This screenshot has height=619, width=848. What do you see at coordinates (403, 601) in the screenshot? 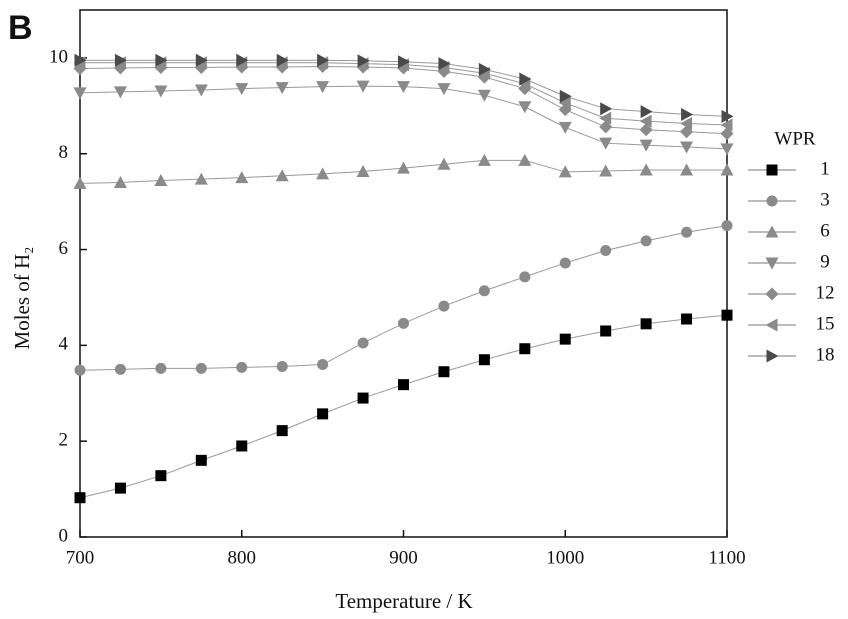
I see `x-axis-label: Temperature / K` at bounding box center [403, 601].